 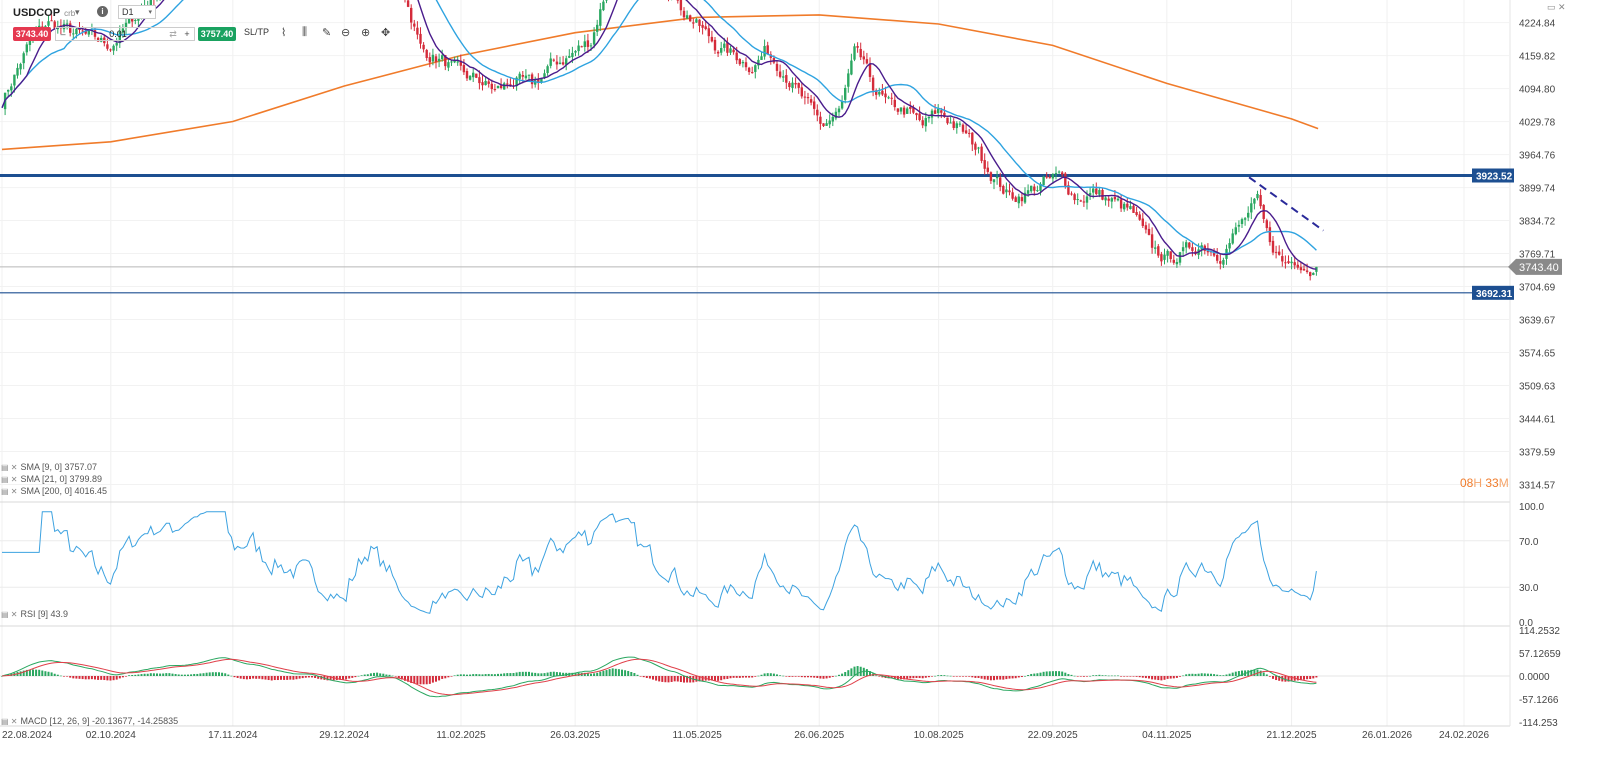 What do you see at coordinates (118, 34) in the screenshot?
I see `quantity-value: 0.01` at bounding box center [118, 34].